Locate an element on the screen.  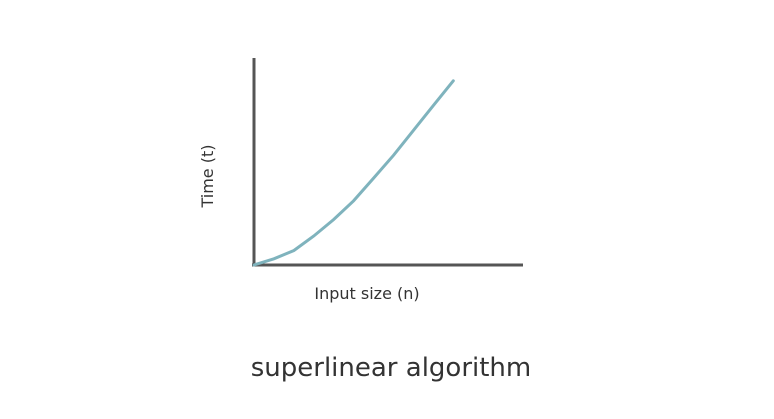
x-axis-label: Input size (n) is located at coordinates (366, 293).